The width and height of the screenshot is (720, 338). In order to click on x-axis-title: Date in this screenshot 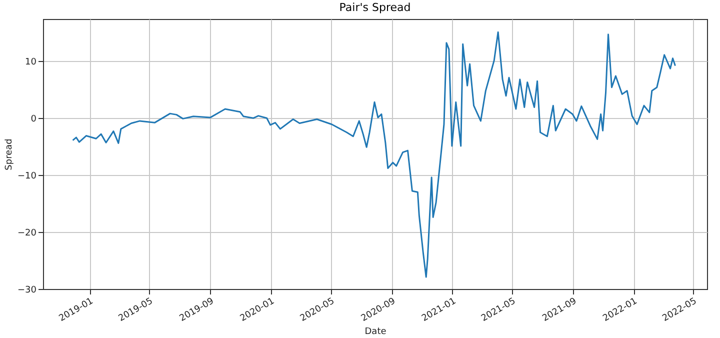, I will do `click(375, 332)`.